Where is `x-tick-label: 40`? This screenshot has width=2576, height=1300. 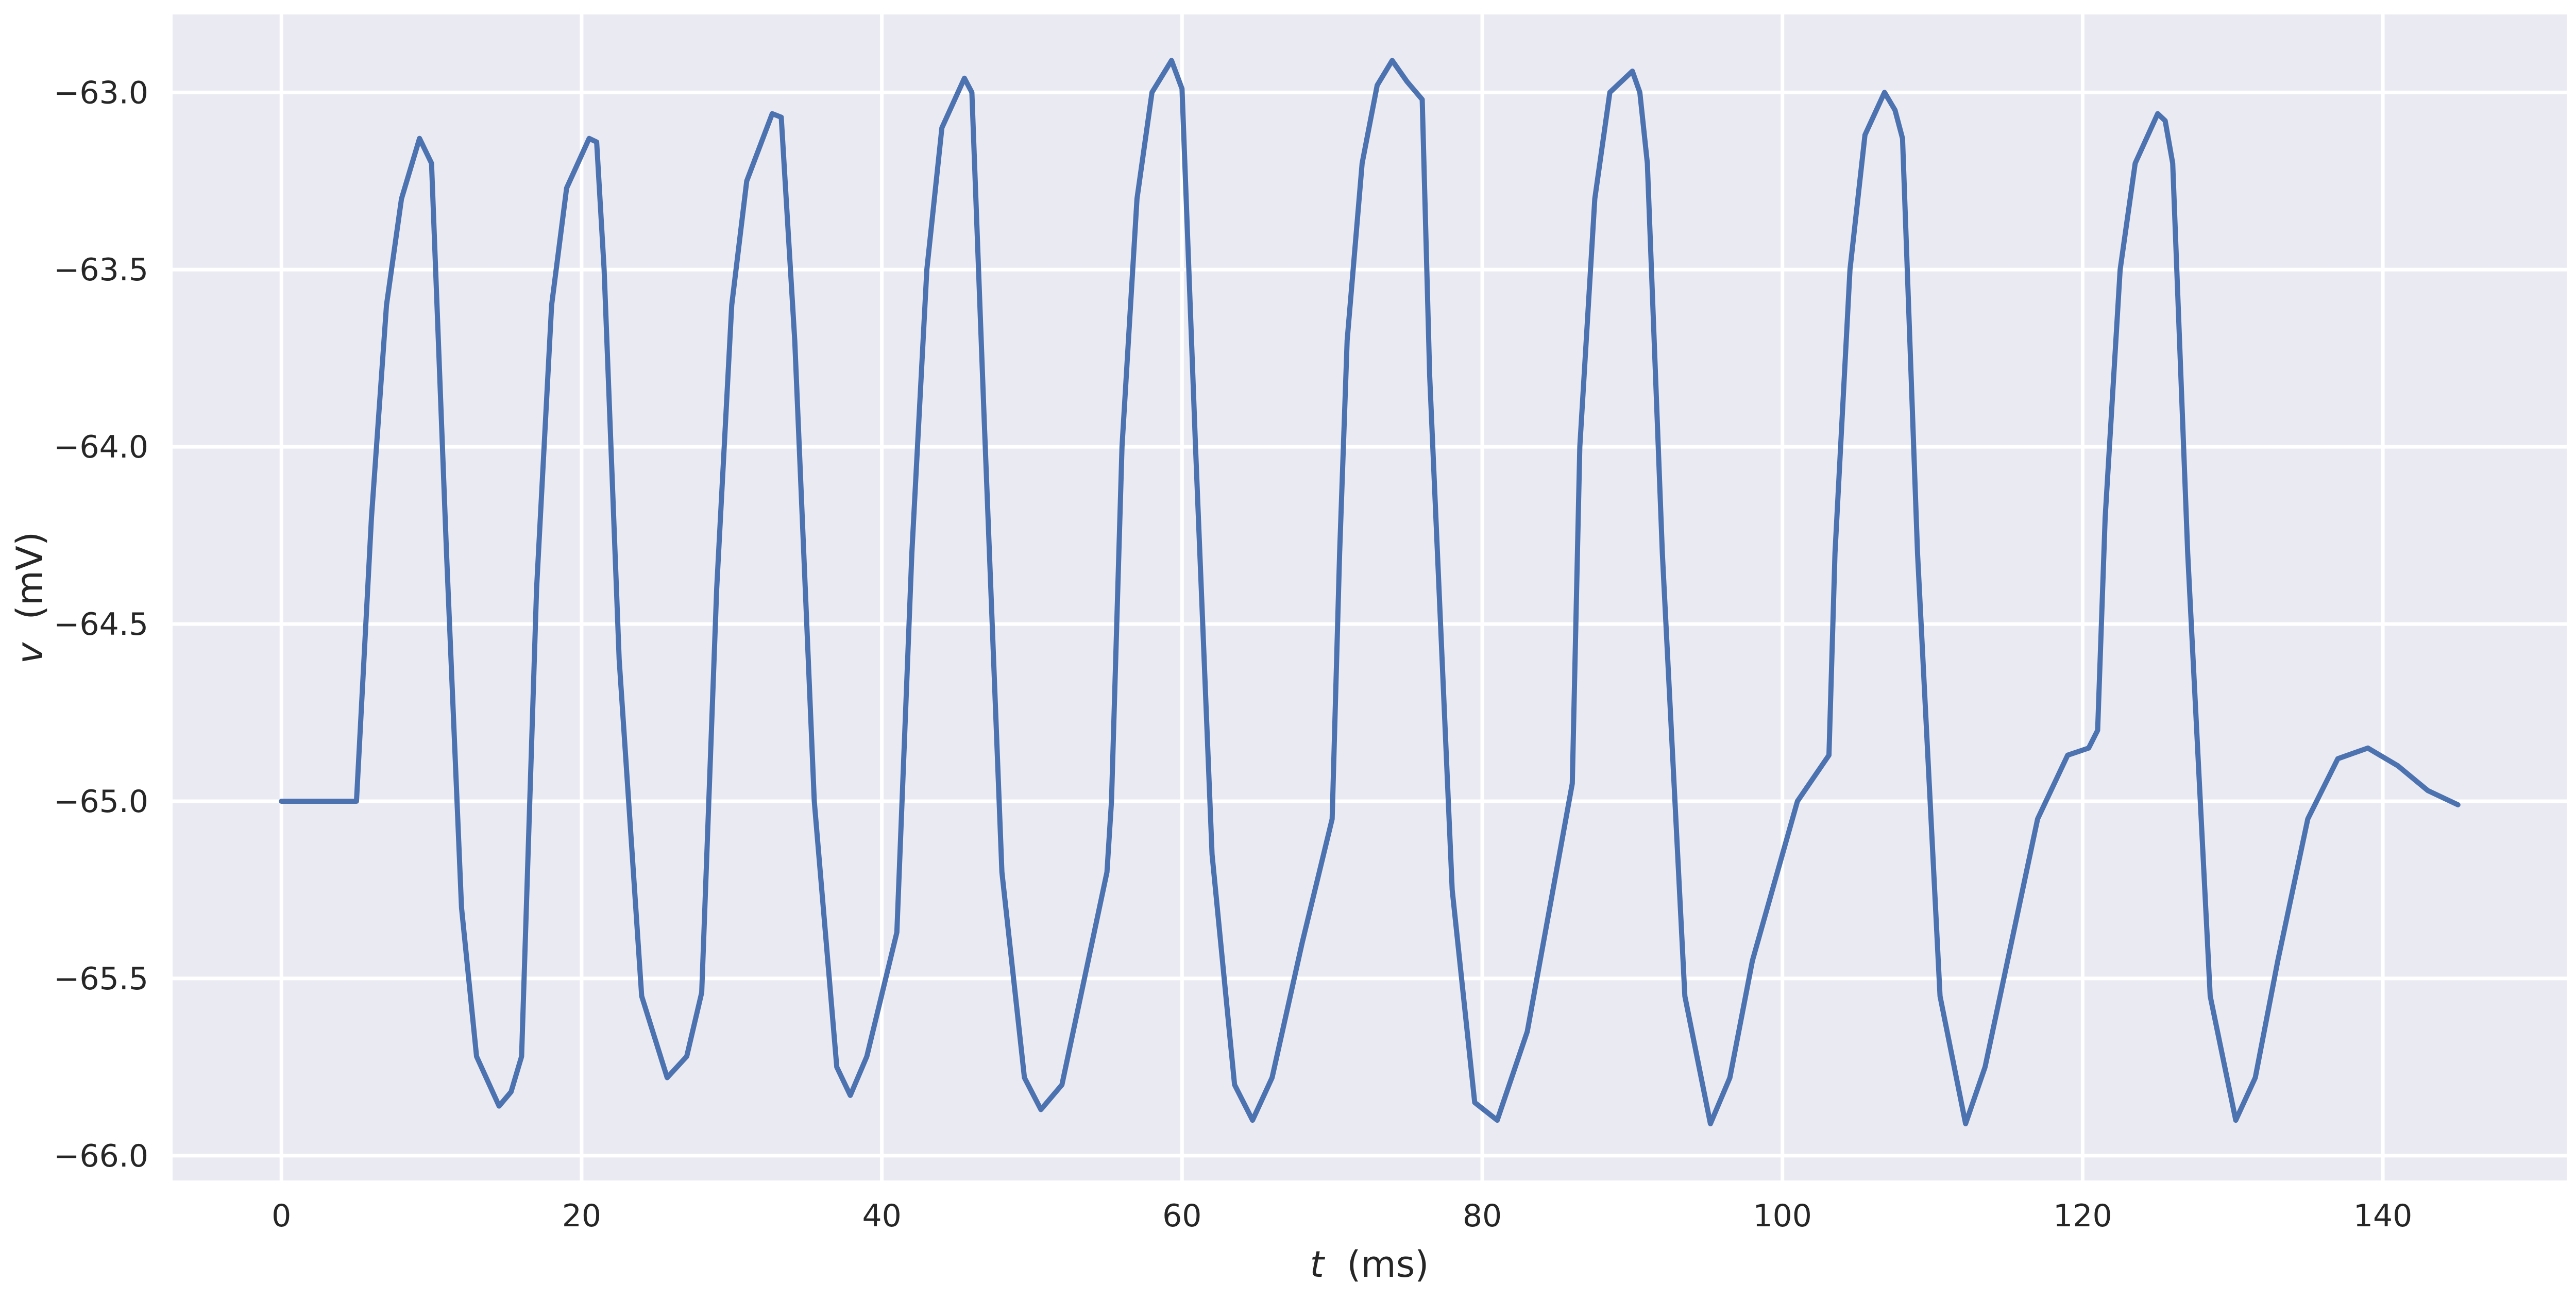
x-tick-label: 40 is located at coordinates (881, 1216).